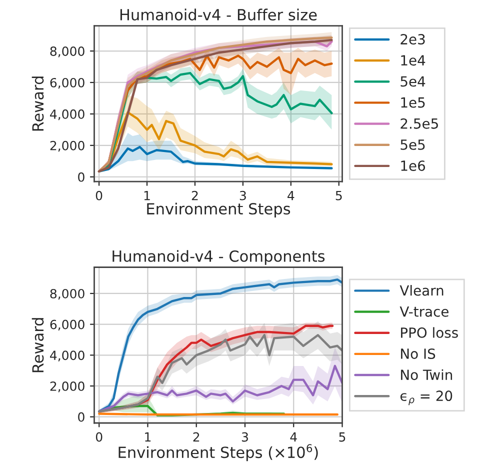 This screenshot has width=496, height=470. Describe the element at coordinates (426, 398) in the screenshot. I see `legend-label: ϵ$_{ρ}$ = 20` at that location.